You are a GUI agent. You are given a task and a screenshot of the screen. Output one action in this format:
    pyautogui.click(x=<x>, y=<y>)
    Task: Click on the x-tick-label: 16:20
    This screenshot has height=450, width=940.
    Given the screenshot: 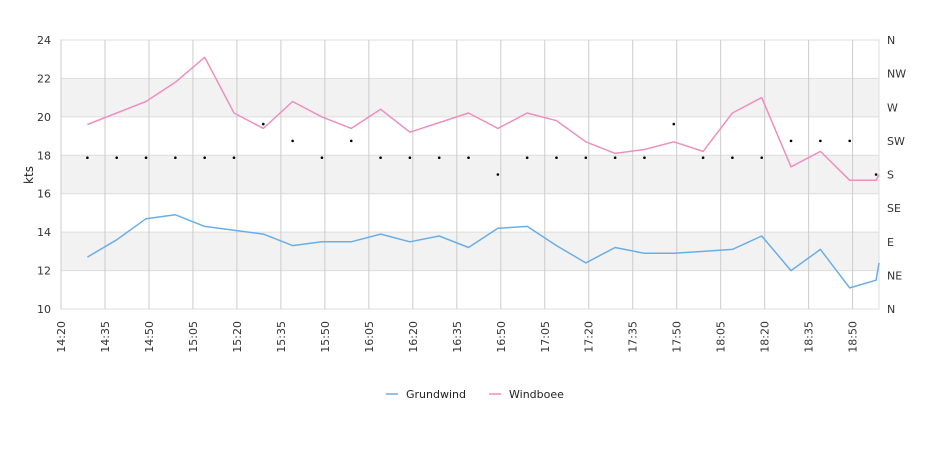 What is the action you would take?
    pyautogui.click(x=413, y=337)
    